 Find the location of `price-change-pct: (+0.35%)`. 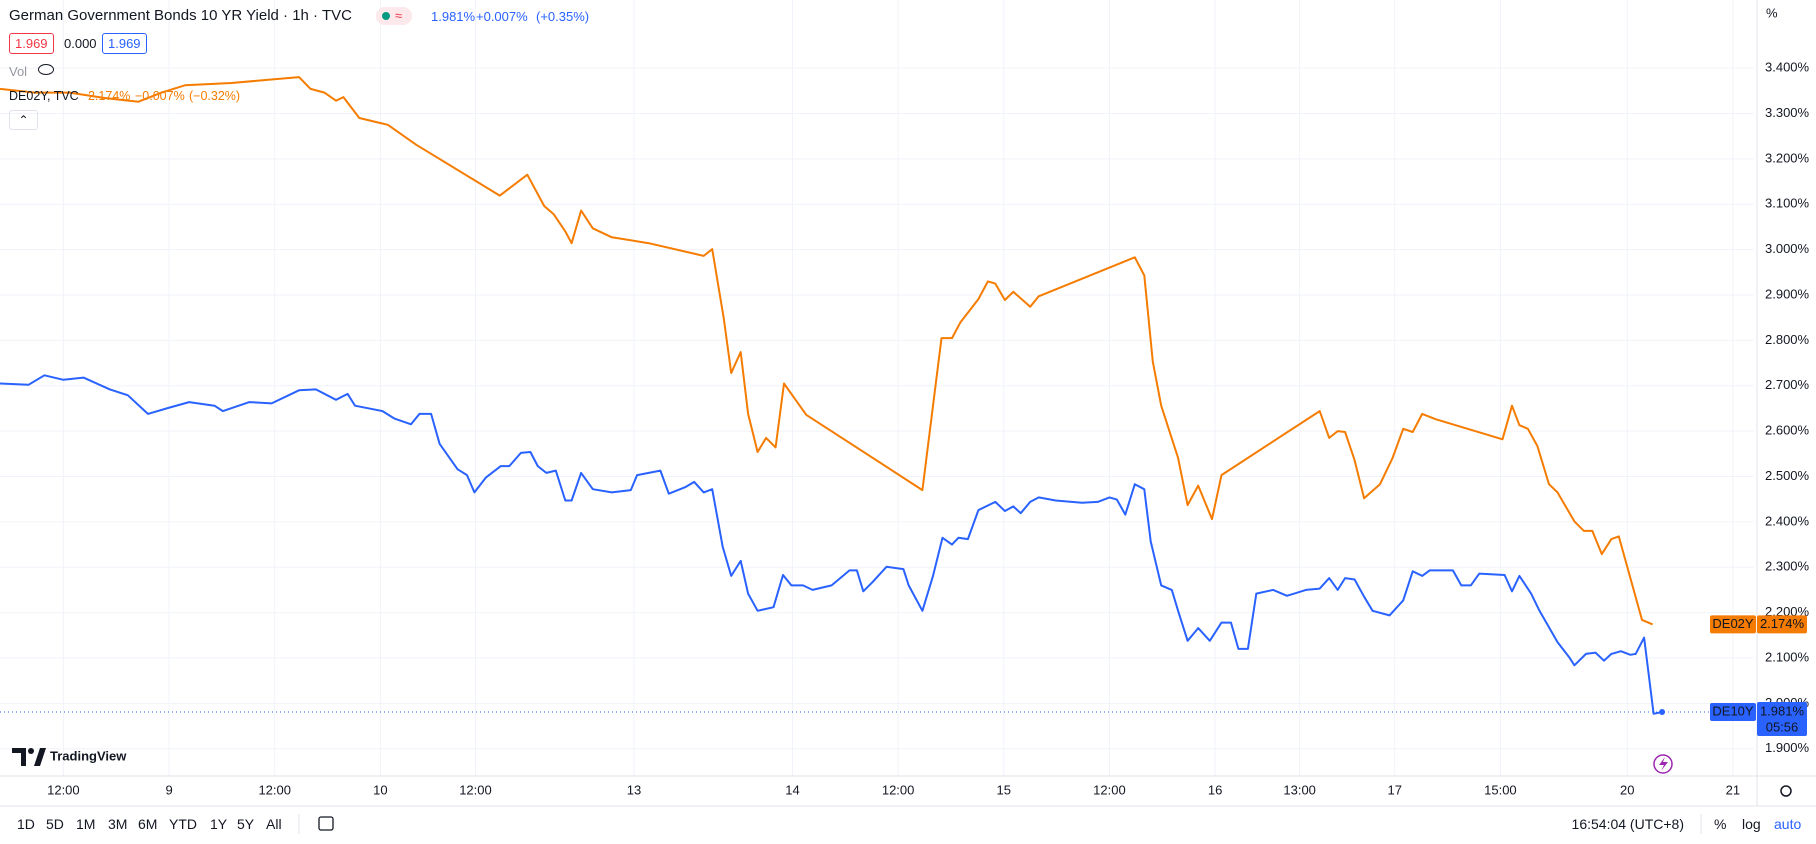

price-change-pct: (+0.35%) is located at coordinates (563, 16).